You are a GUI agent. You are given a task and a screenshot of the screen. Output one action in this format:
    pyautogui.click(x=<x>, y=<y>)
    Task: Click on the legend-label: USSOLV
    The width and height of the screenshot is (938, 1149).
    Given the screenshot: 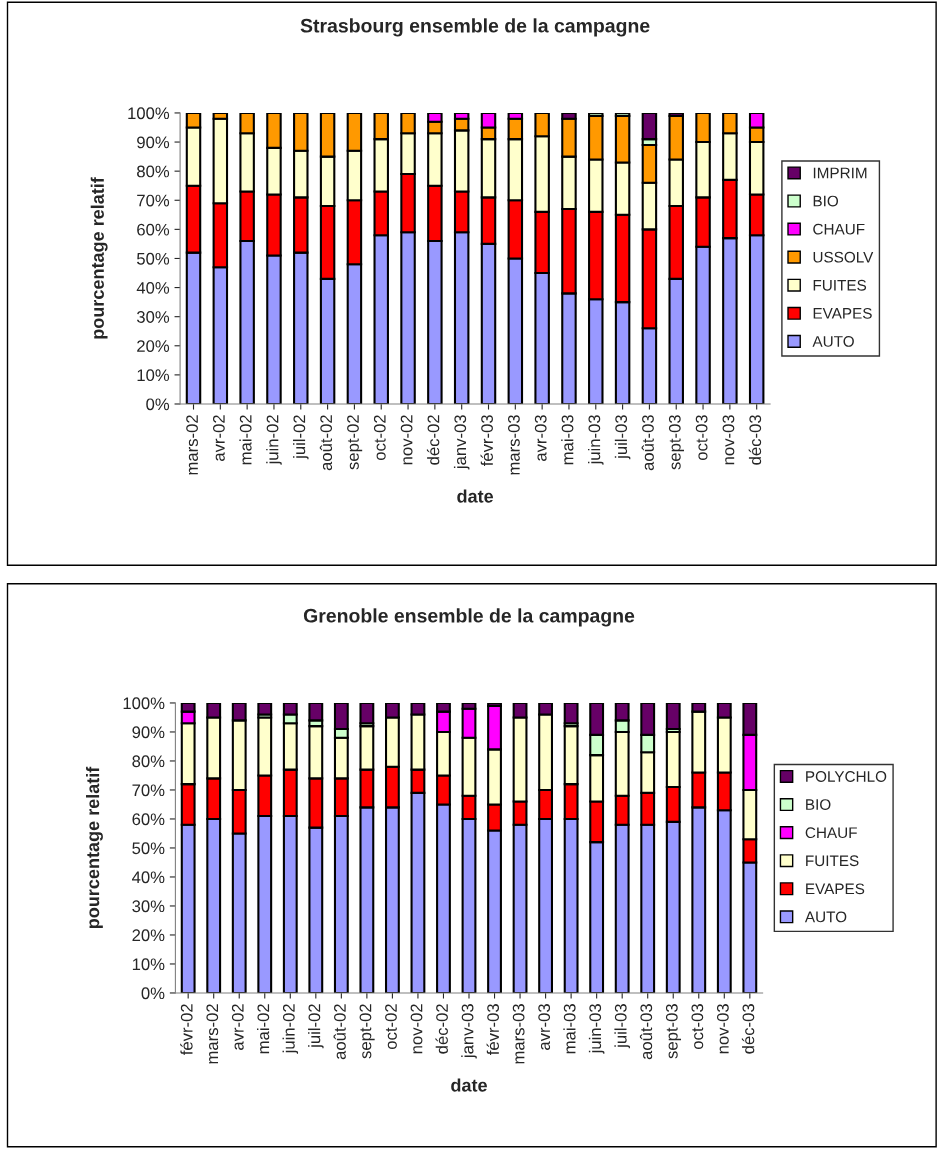 What is the action you would take?
    pyautogui.click(x=843, y=257)
    